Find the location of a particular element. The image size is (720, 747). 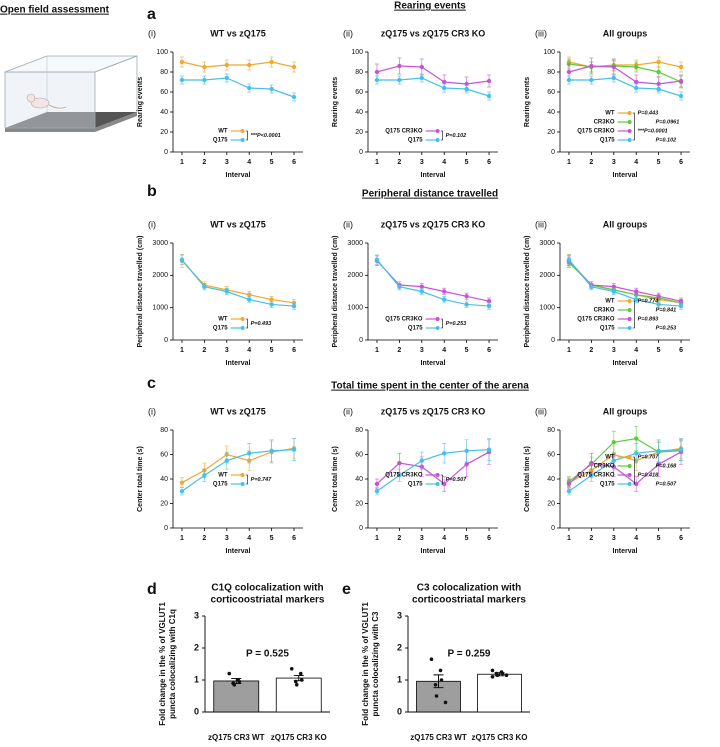

p-value: P=0.493 is located at coordinates (261, 324).